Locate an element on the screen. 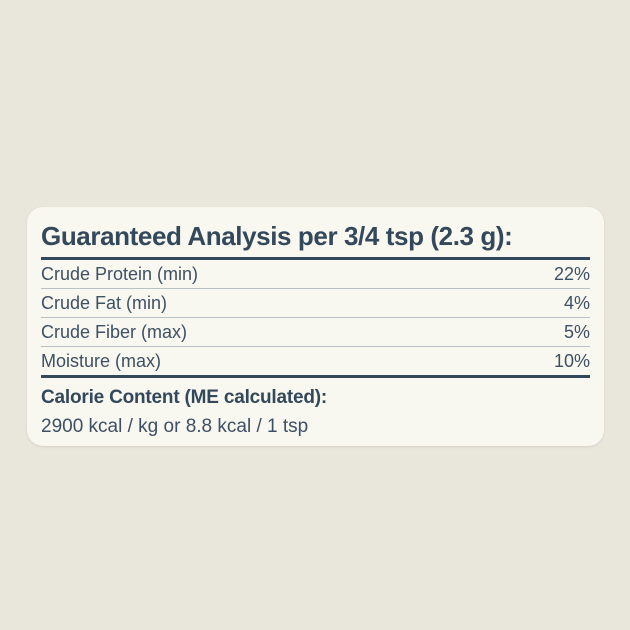 The image size is (630, 630). row-label: Crude Fiber (max) is located at coordinates (114, 331).